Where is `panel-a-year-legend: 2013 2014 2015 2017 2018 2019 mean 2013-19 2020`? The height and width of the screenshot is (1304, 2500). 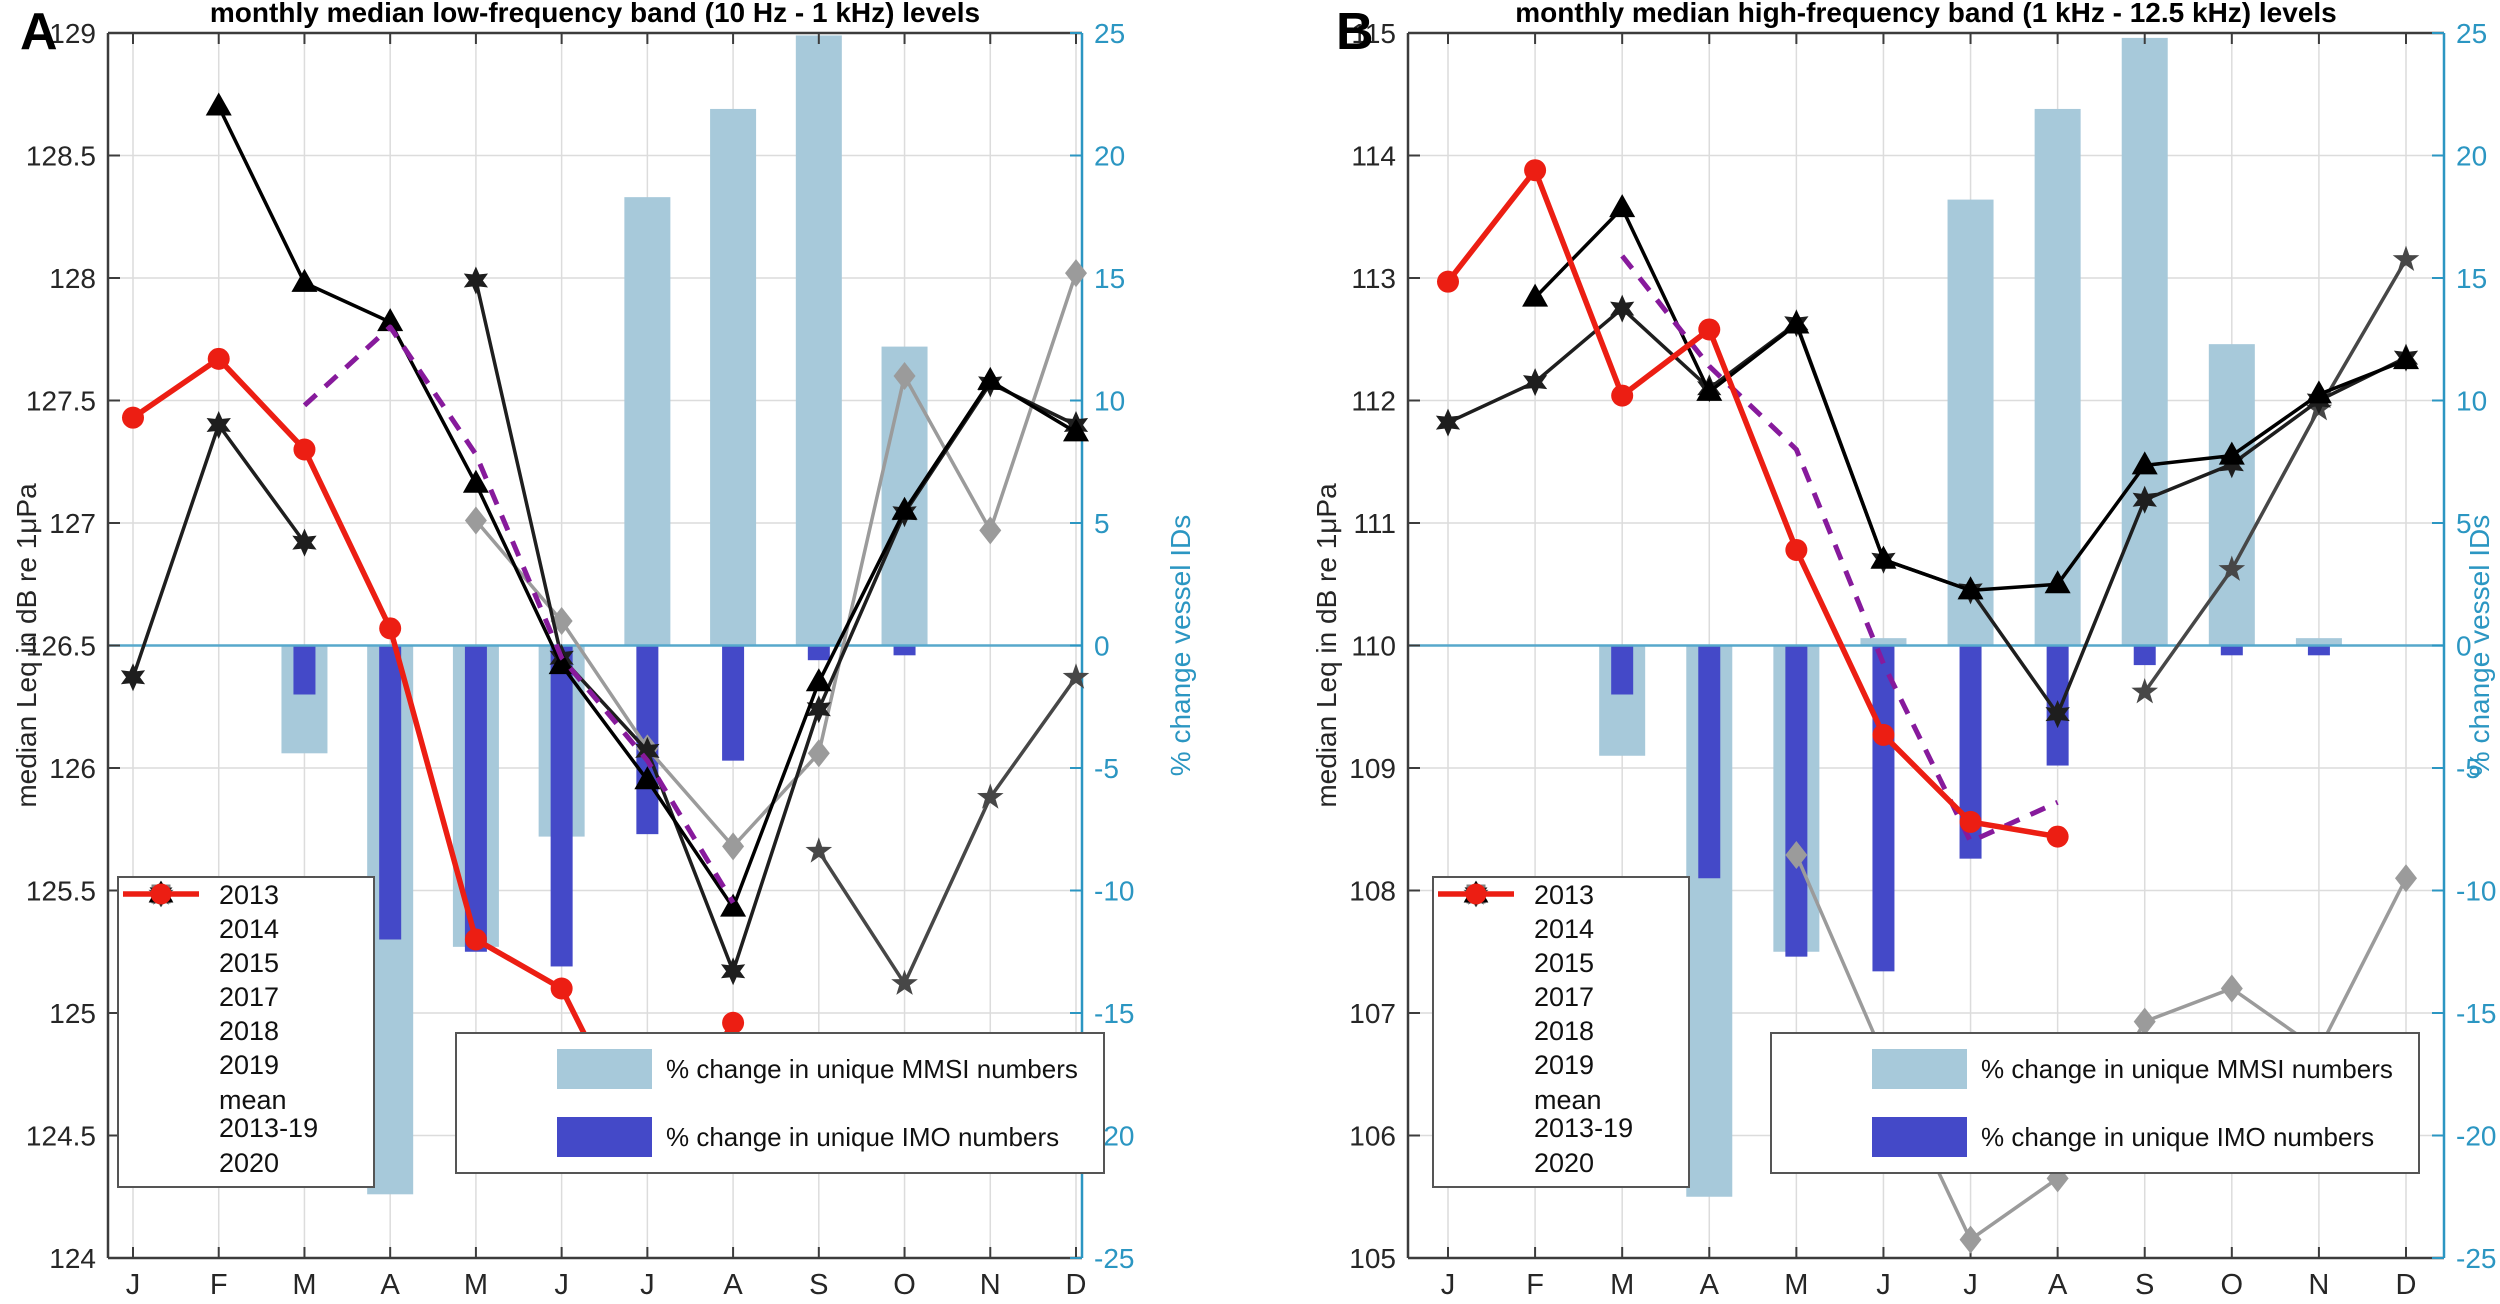 panel-a-year-legend: 2013 2014 2015 2017 2018 2019 mean 2013-19 2020 is located at coordinates (246, 1032).